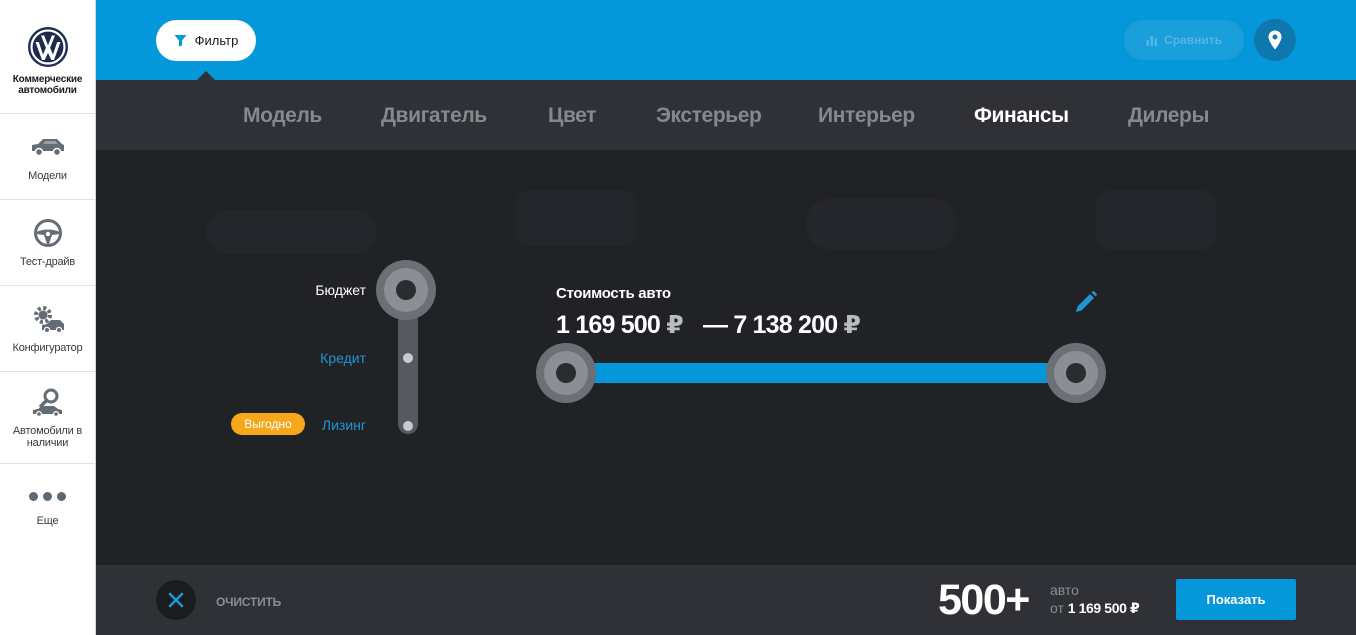 Image resolution: width=1356 pixels, height=635 pixels. What do you see at coordinates (343, 425) in the screenshot?
I see `option-lease: Лизинг` at bounding box center [343, 425].